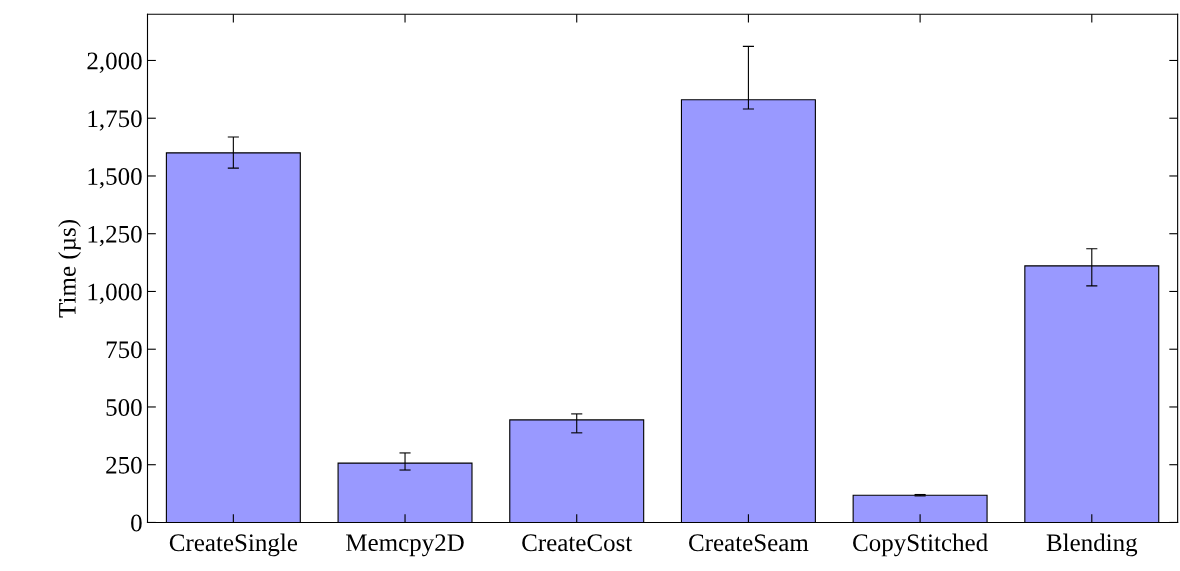 The width and height of the screenshot is (1180, 571). Describe the element at coordinates (1092, 545) in the screenshot. I see `x-tick-label: Blending` at that location.